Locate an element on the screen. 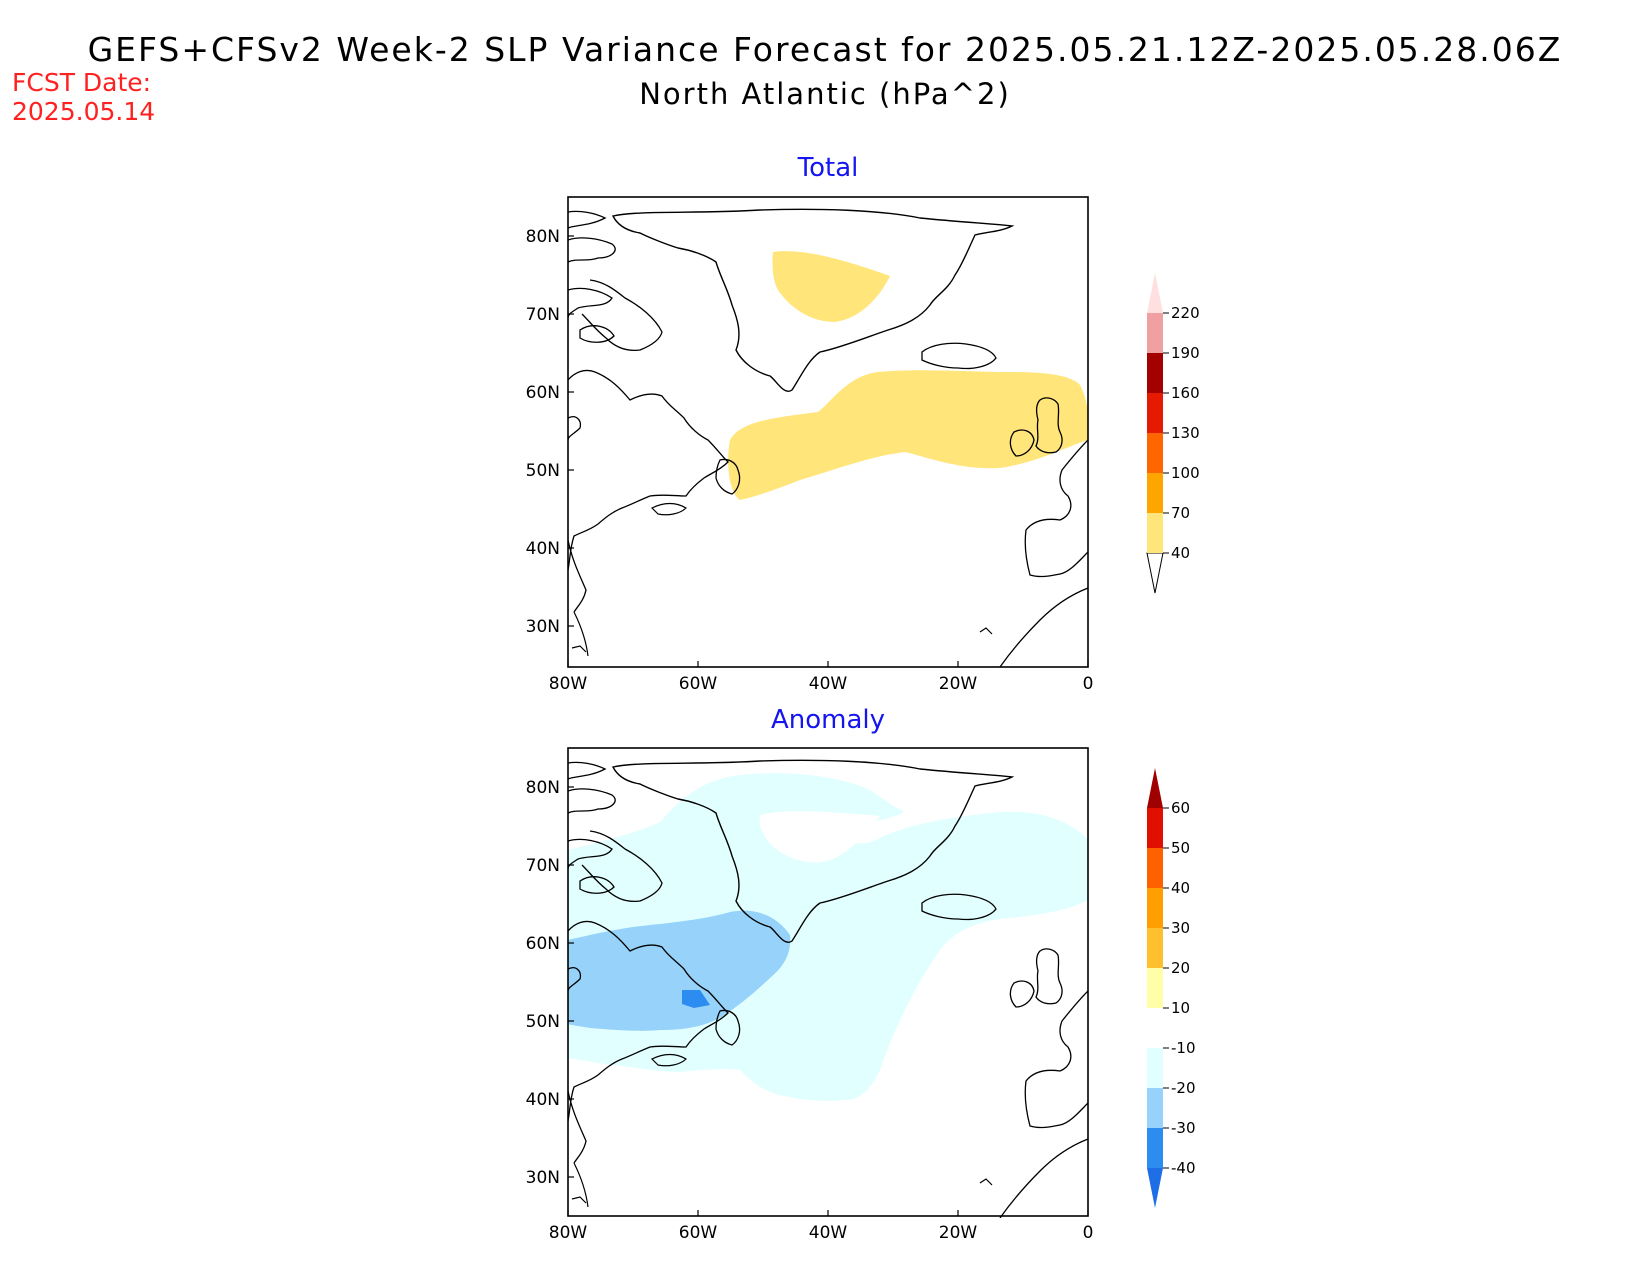 The image size is (1650, 1275). panel-title-anomaly: Anomaly is located at coordinates (828, 720).